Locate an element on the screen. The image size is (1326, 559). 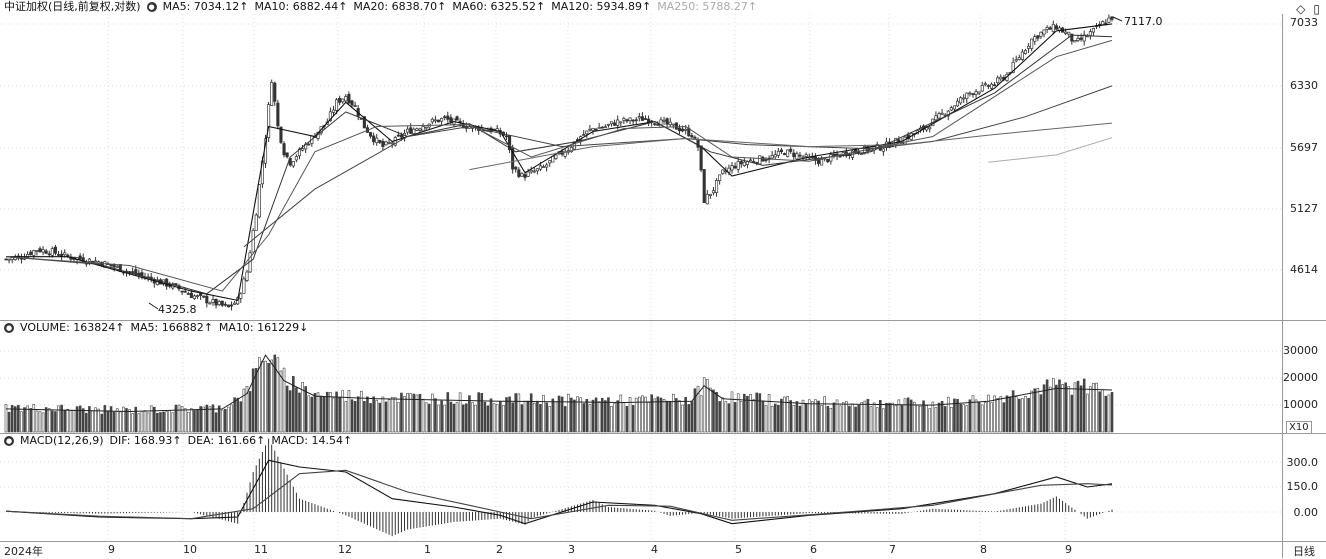
info-icon: ● is located at coordinates (151, 7).